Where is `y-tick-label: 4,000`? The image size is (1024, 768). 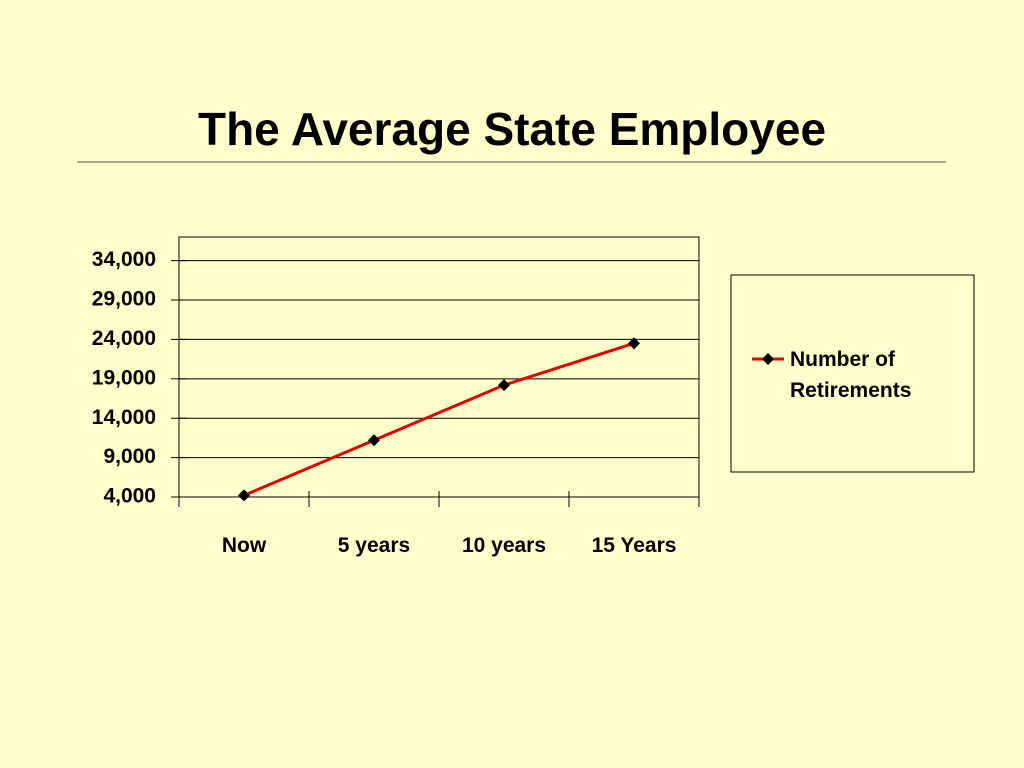
y-tick-label: 4,000 is located at coordinates (129, 496).